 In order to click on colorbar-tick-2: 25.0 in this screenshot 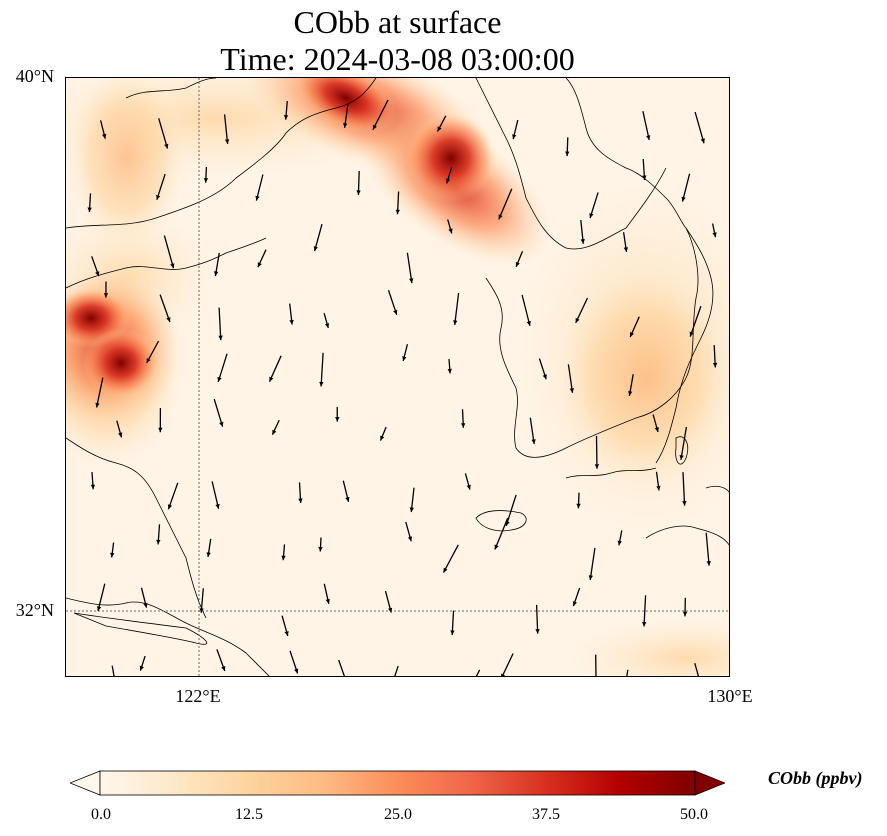, I will do `click(398, 814)`.